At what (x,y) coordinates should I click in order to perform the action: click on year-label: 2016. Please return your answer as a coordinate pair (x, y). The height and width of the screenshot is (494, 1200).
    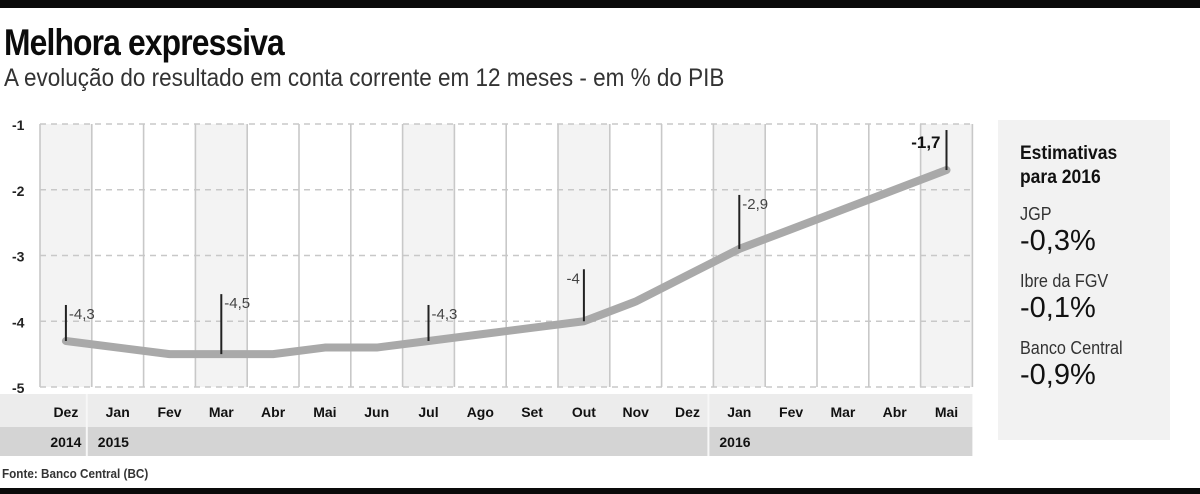
    Looking at the image, I should click on (734, 442).